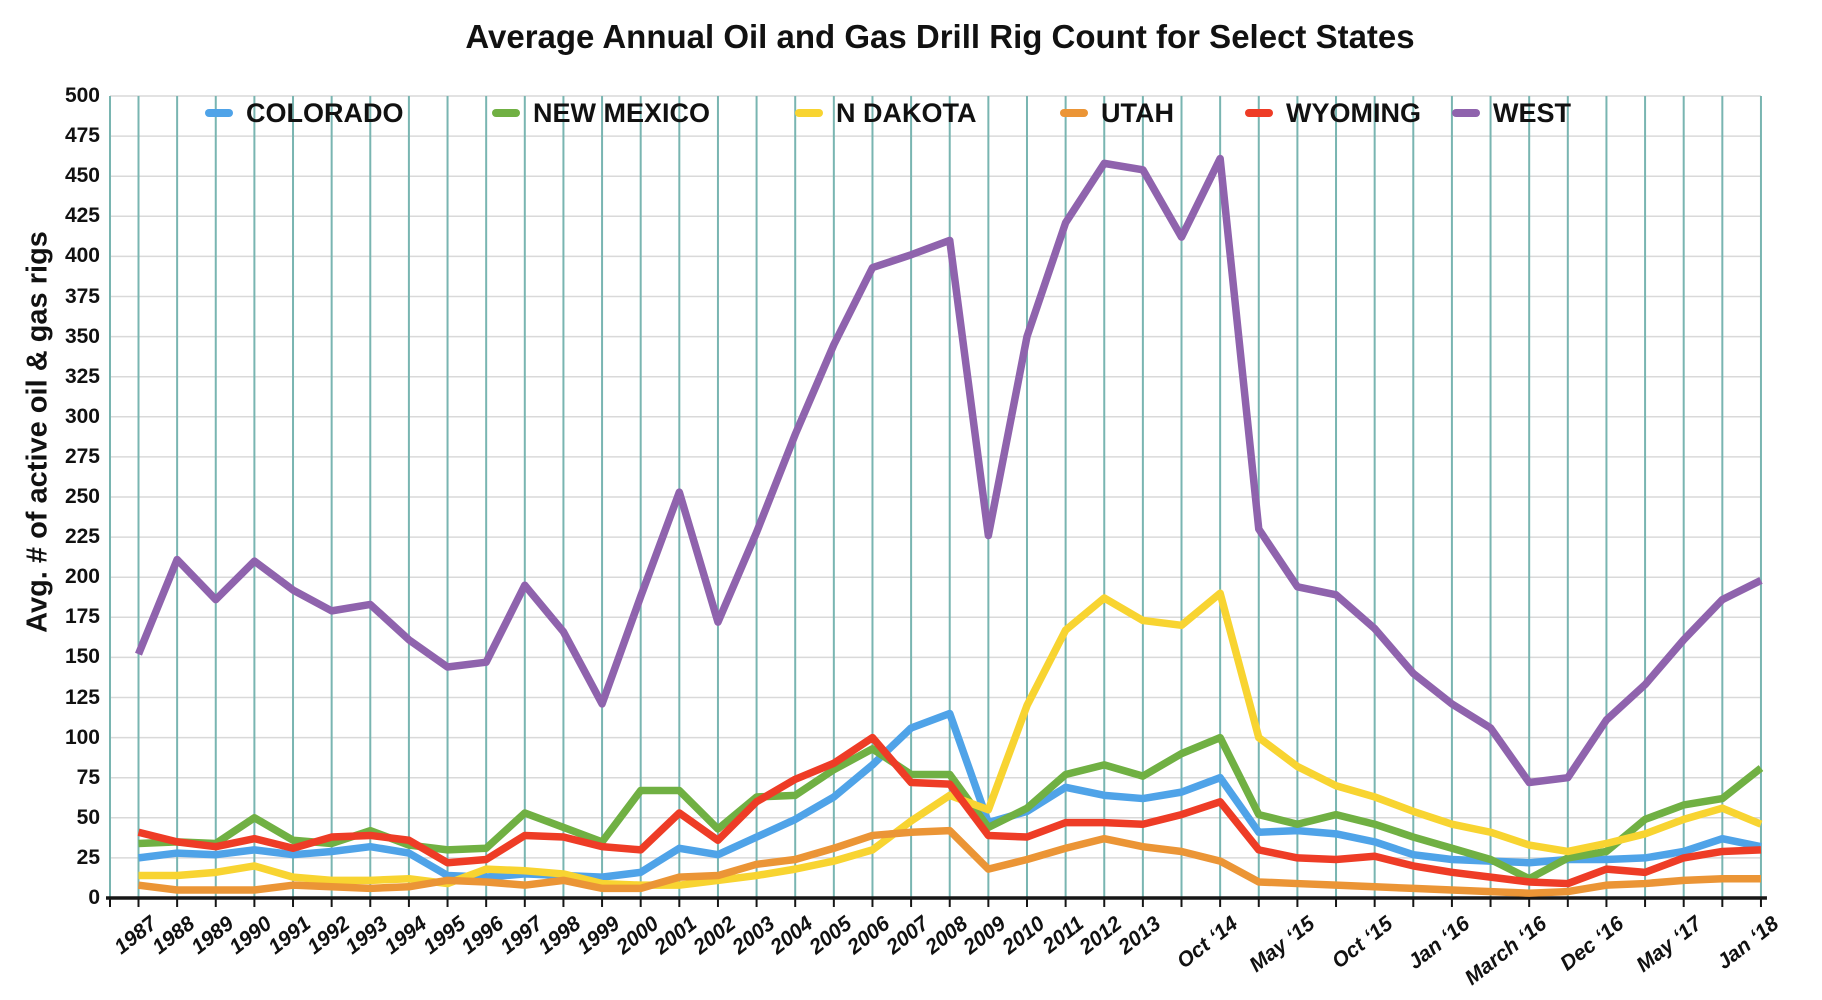  I want to click on y-tick-label: 400, so click(82, 256).